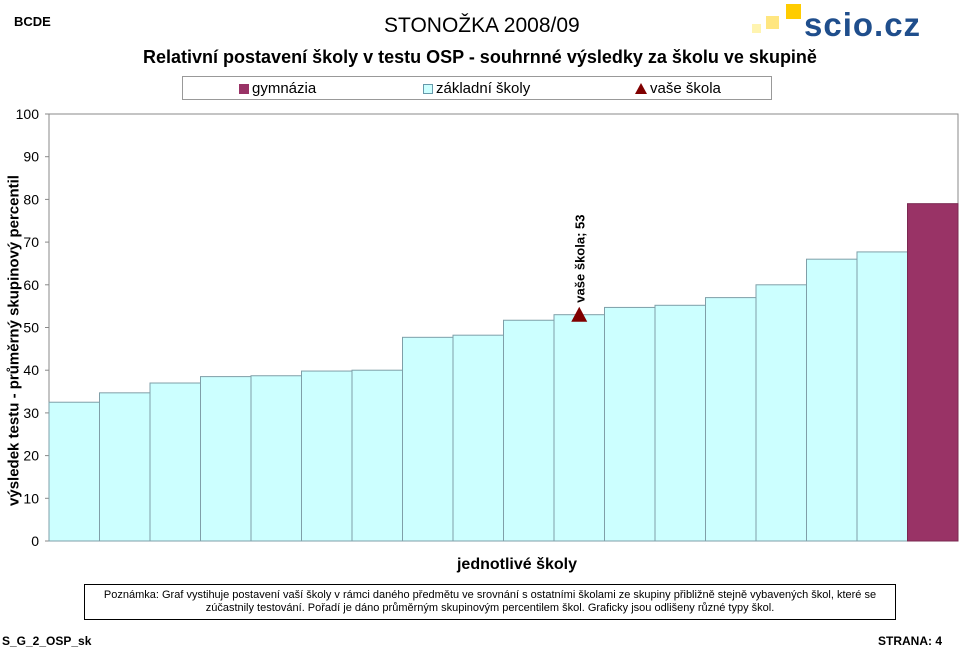  I want to click on legend-label-zakladni: základní školy, so click(483, 88).